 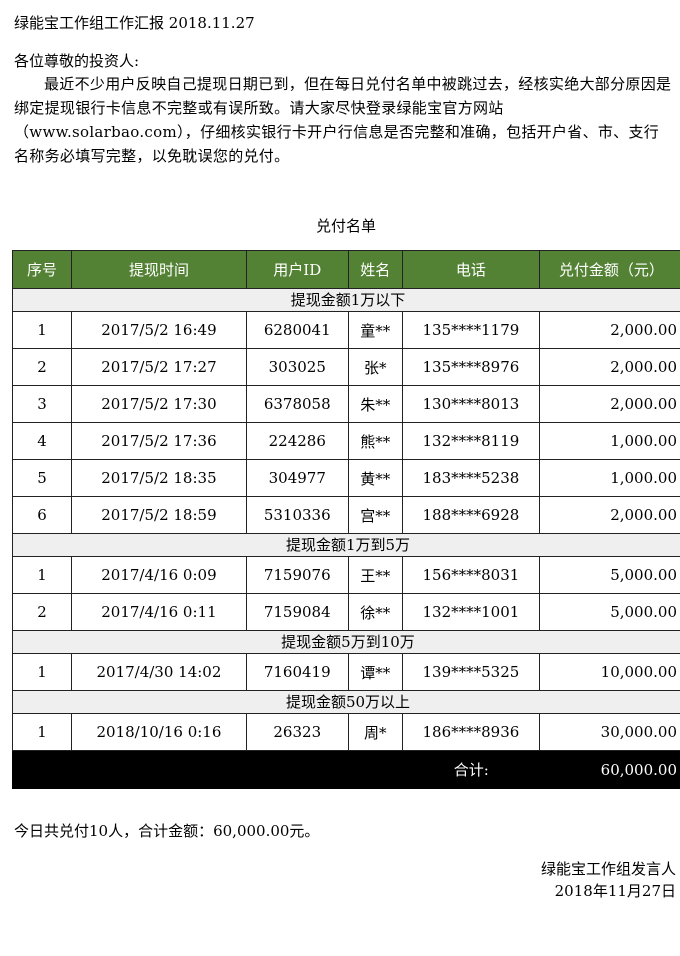 What do you see at coordinates (297, 441) in the screenshot?
I see `table-cell: 224286` at bounding box center [297, 441].